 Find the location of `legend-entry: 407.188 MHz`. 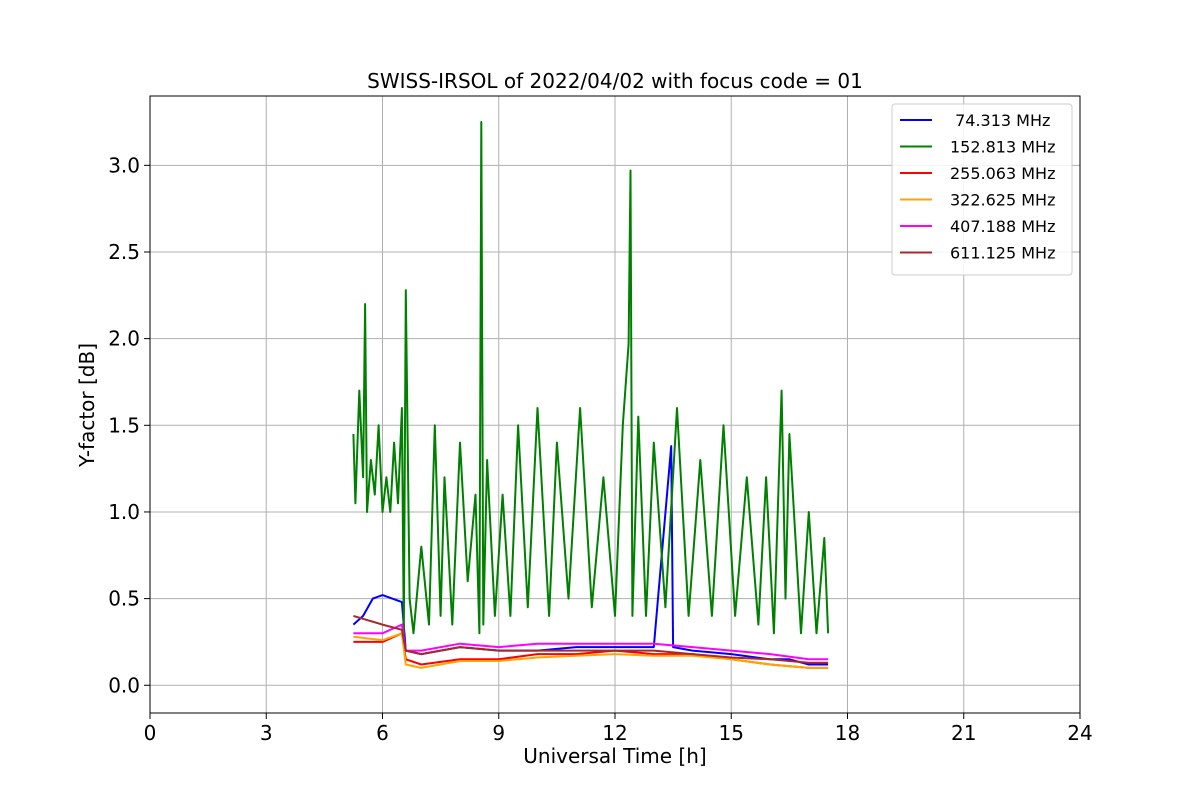

legend-entry: 407.188 MHz is located at coordinates (1002, 226).